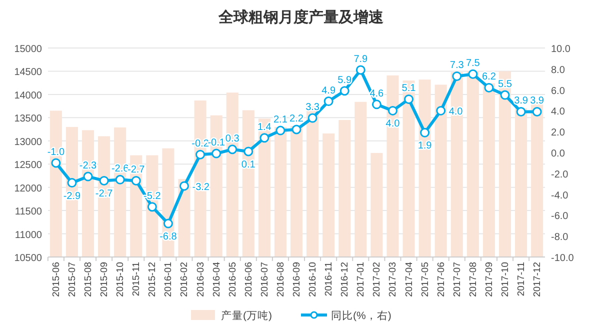 The image size is (602, 328). What do you see at coordinates (28, 119) in the screenshot?
I see `y-tick-label: 13500` at bounding box center [28, 119].